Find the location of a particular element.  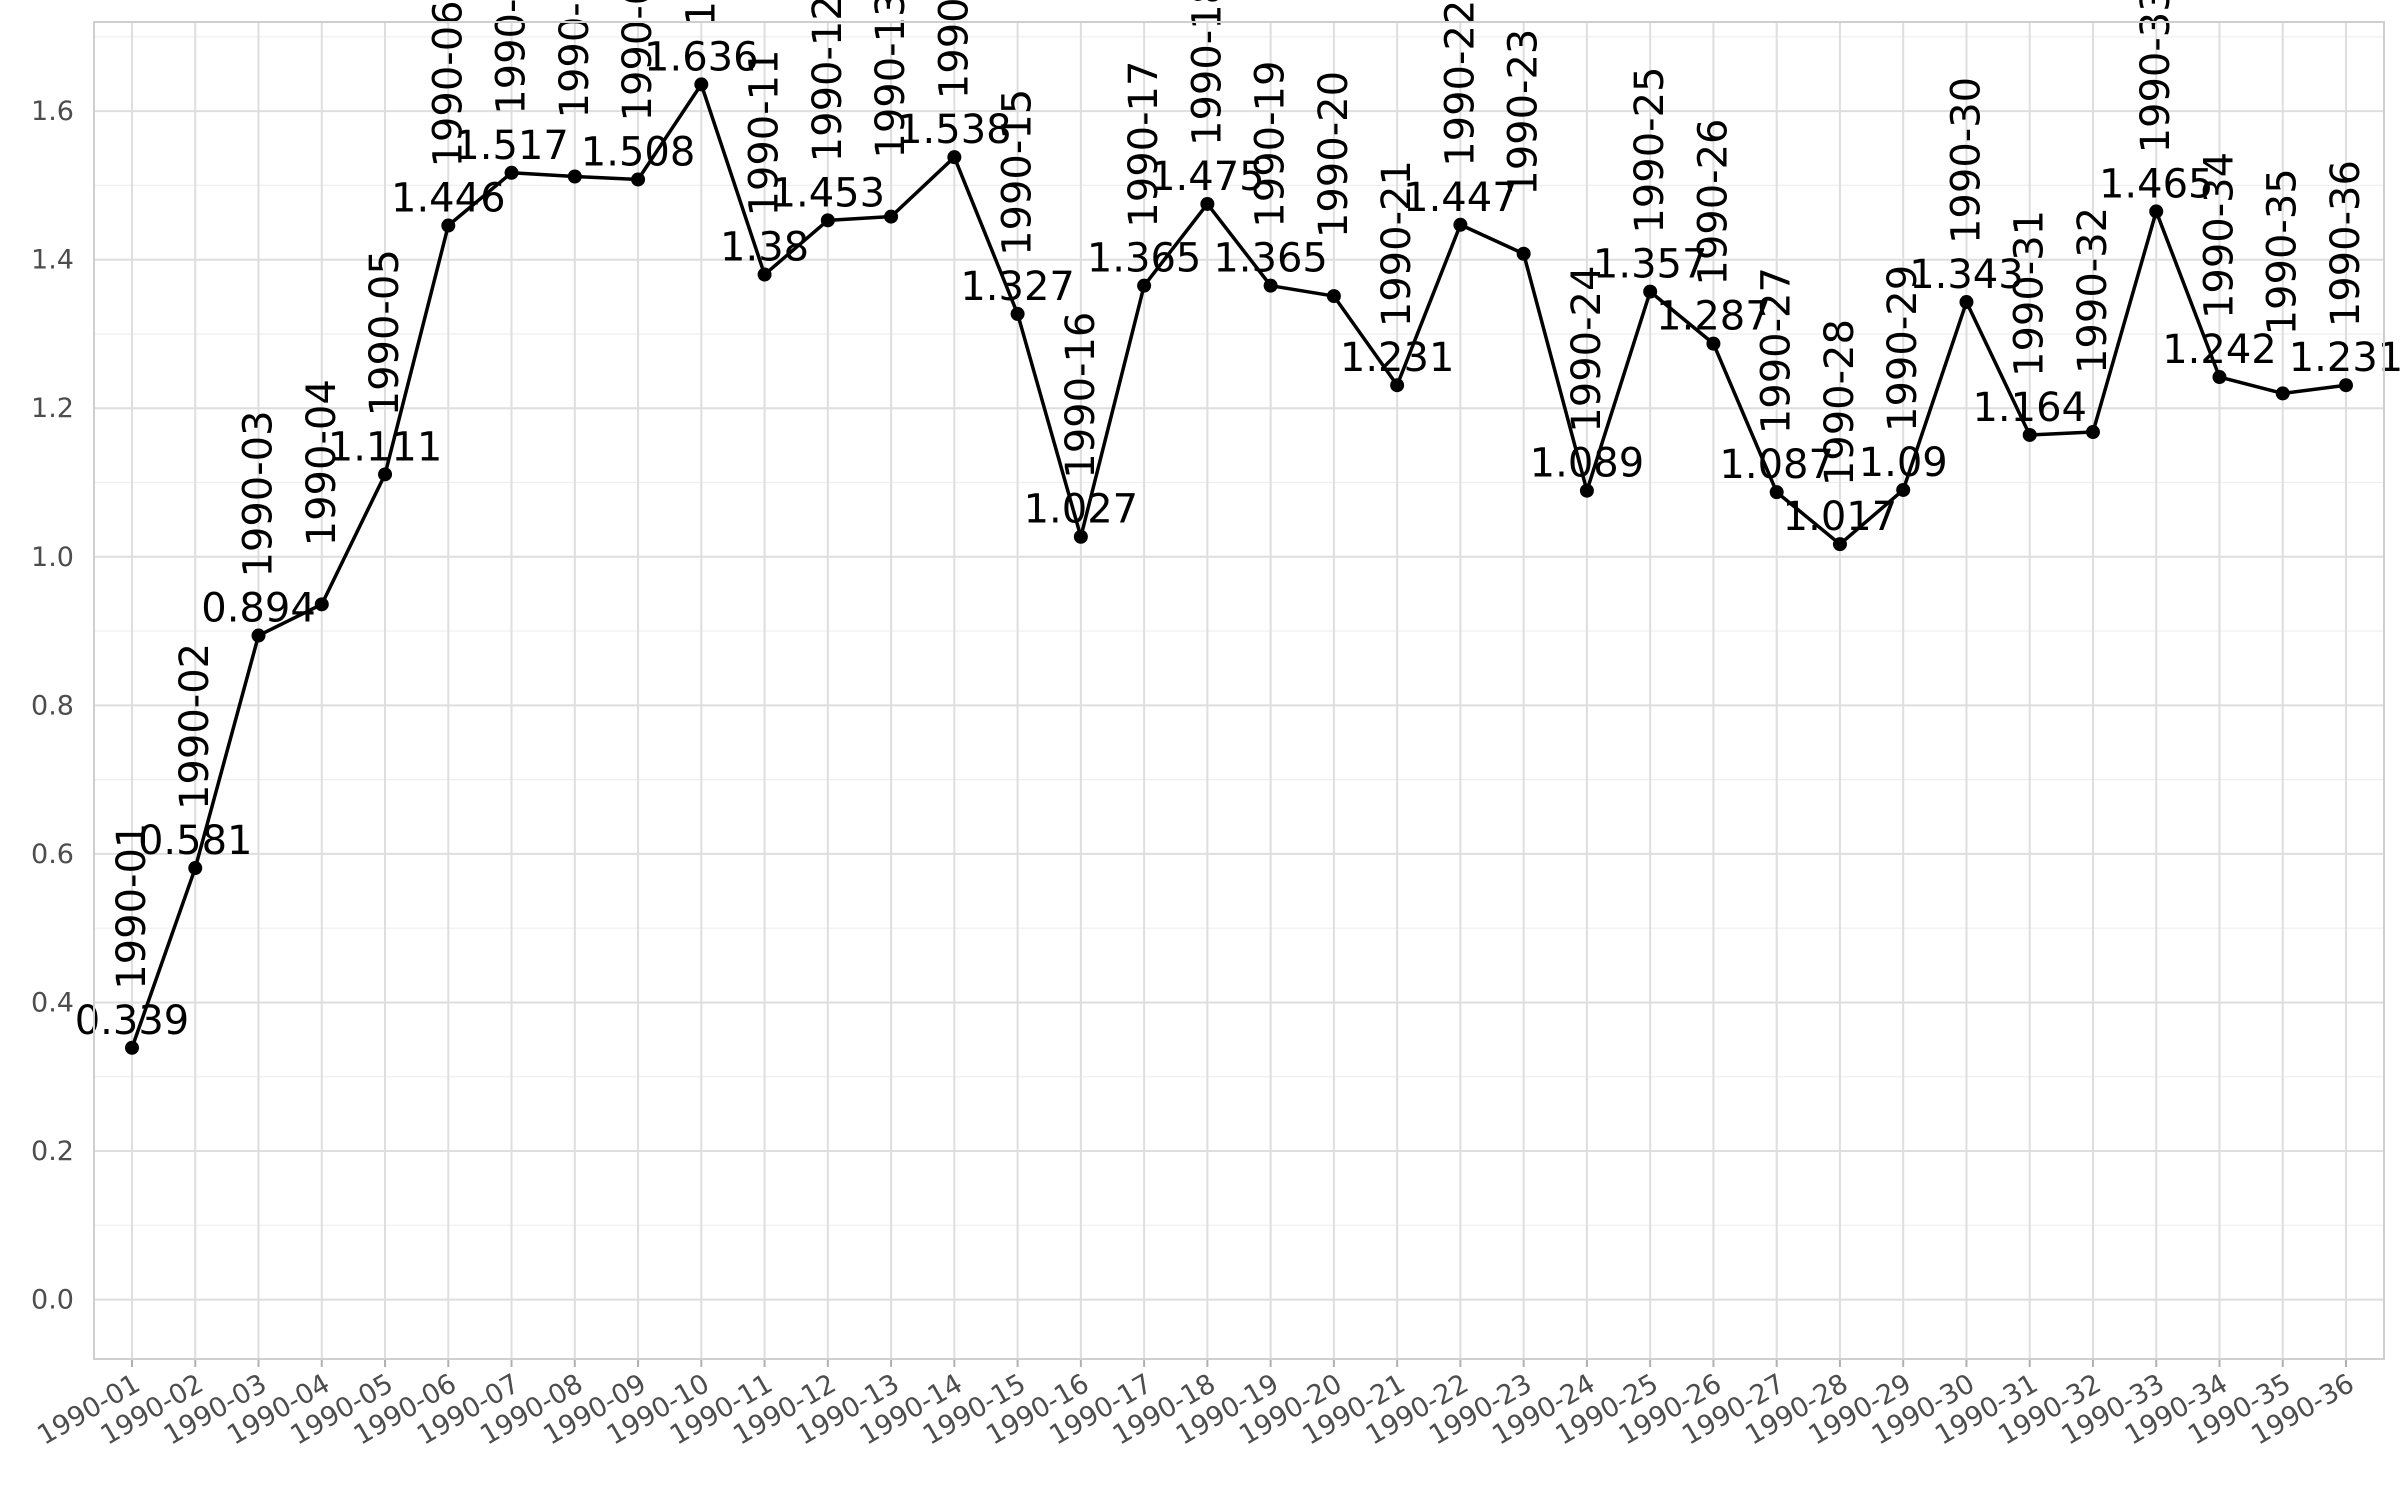

y-tick-label: 1.6 is located at coordinates (52, 111).